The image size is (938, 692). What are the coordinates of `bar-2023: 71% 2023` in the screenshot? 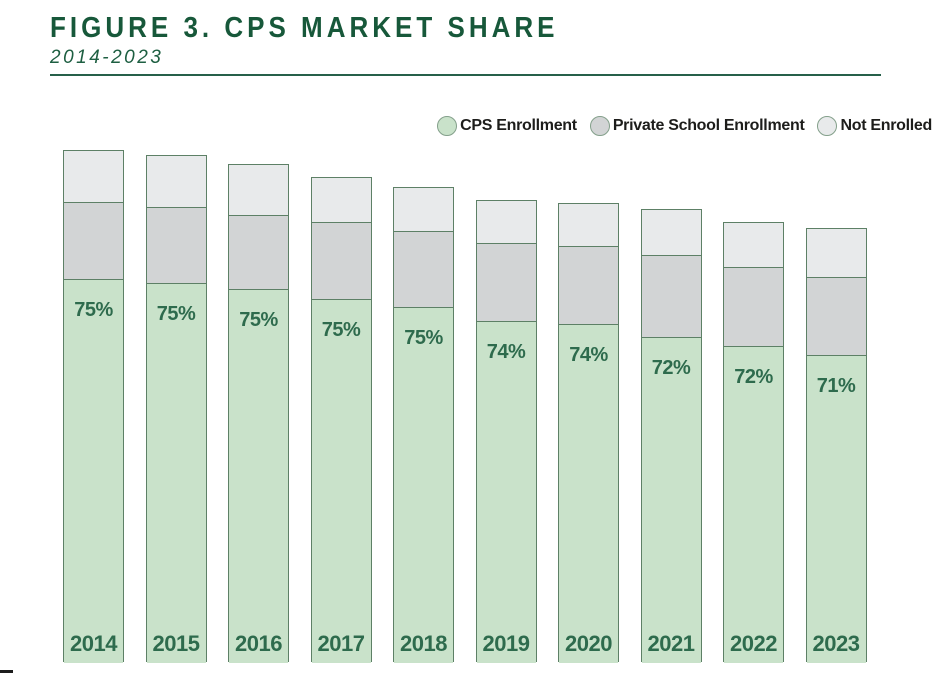 It's located at (836, 445).